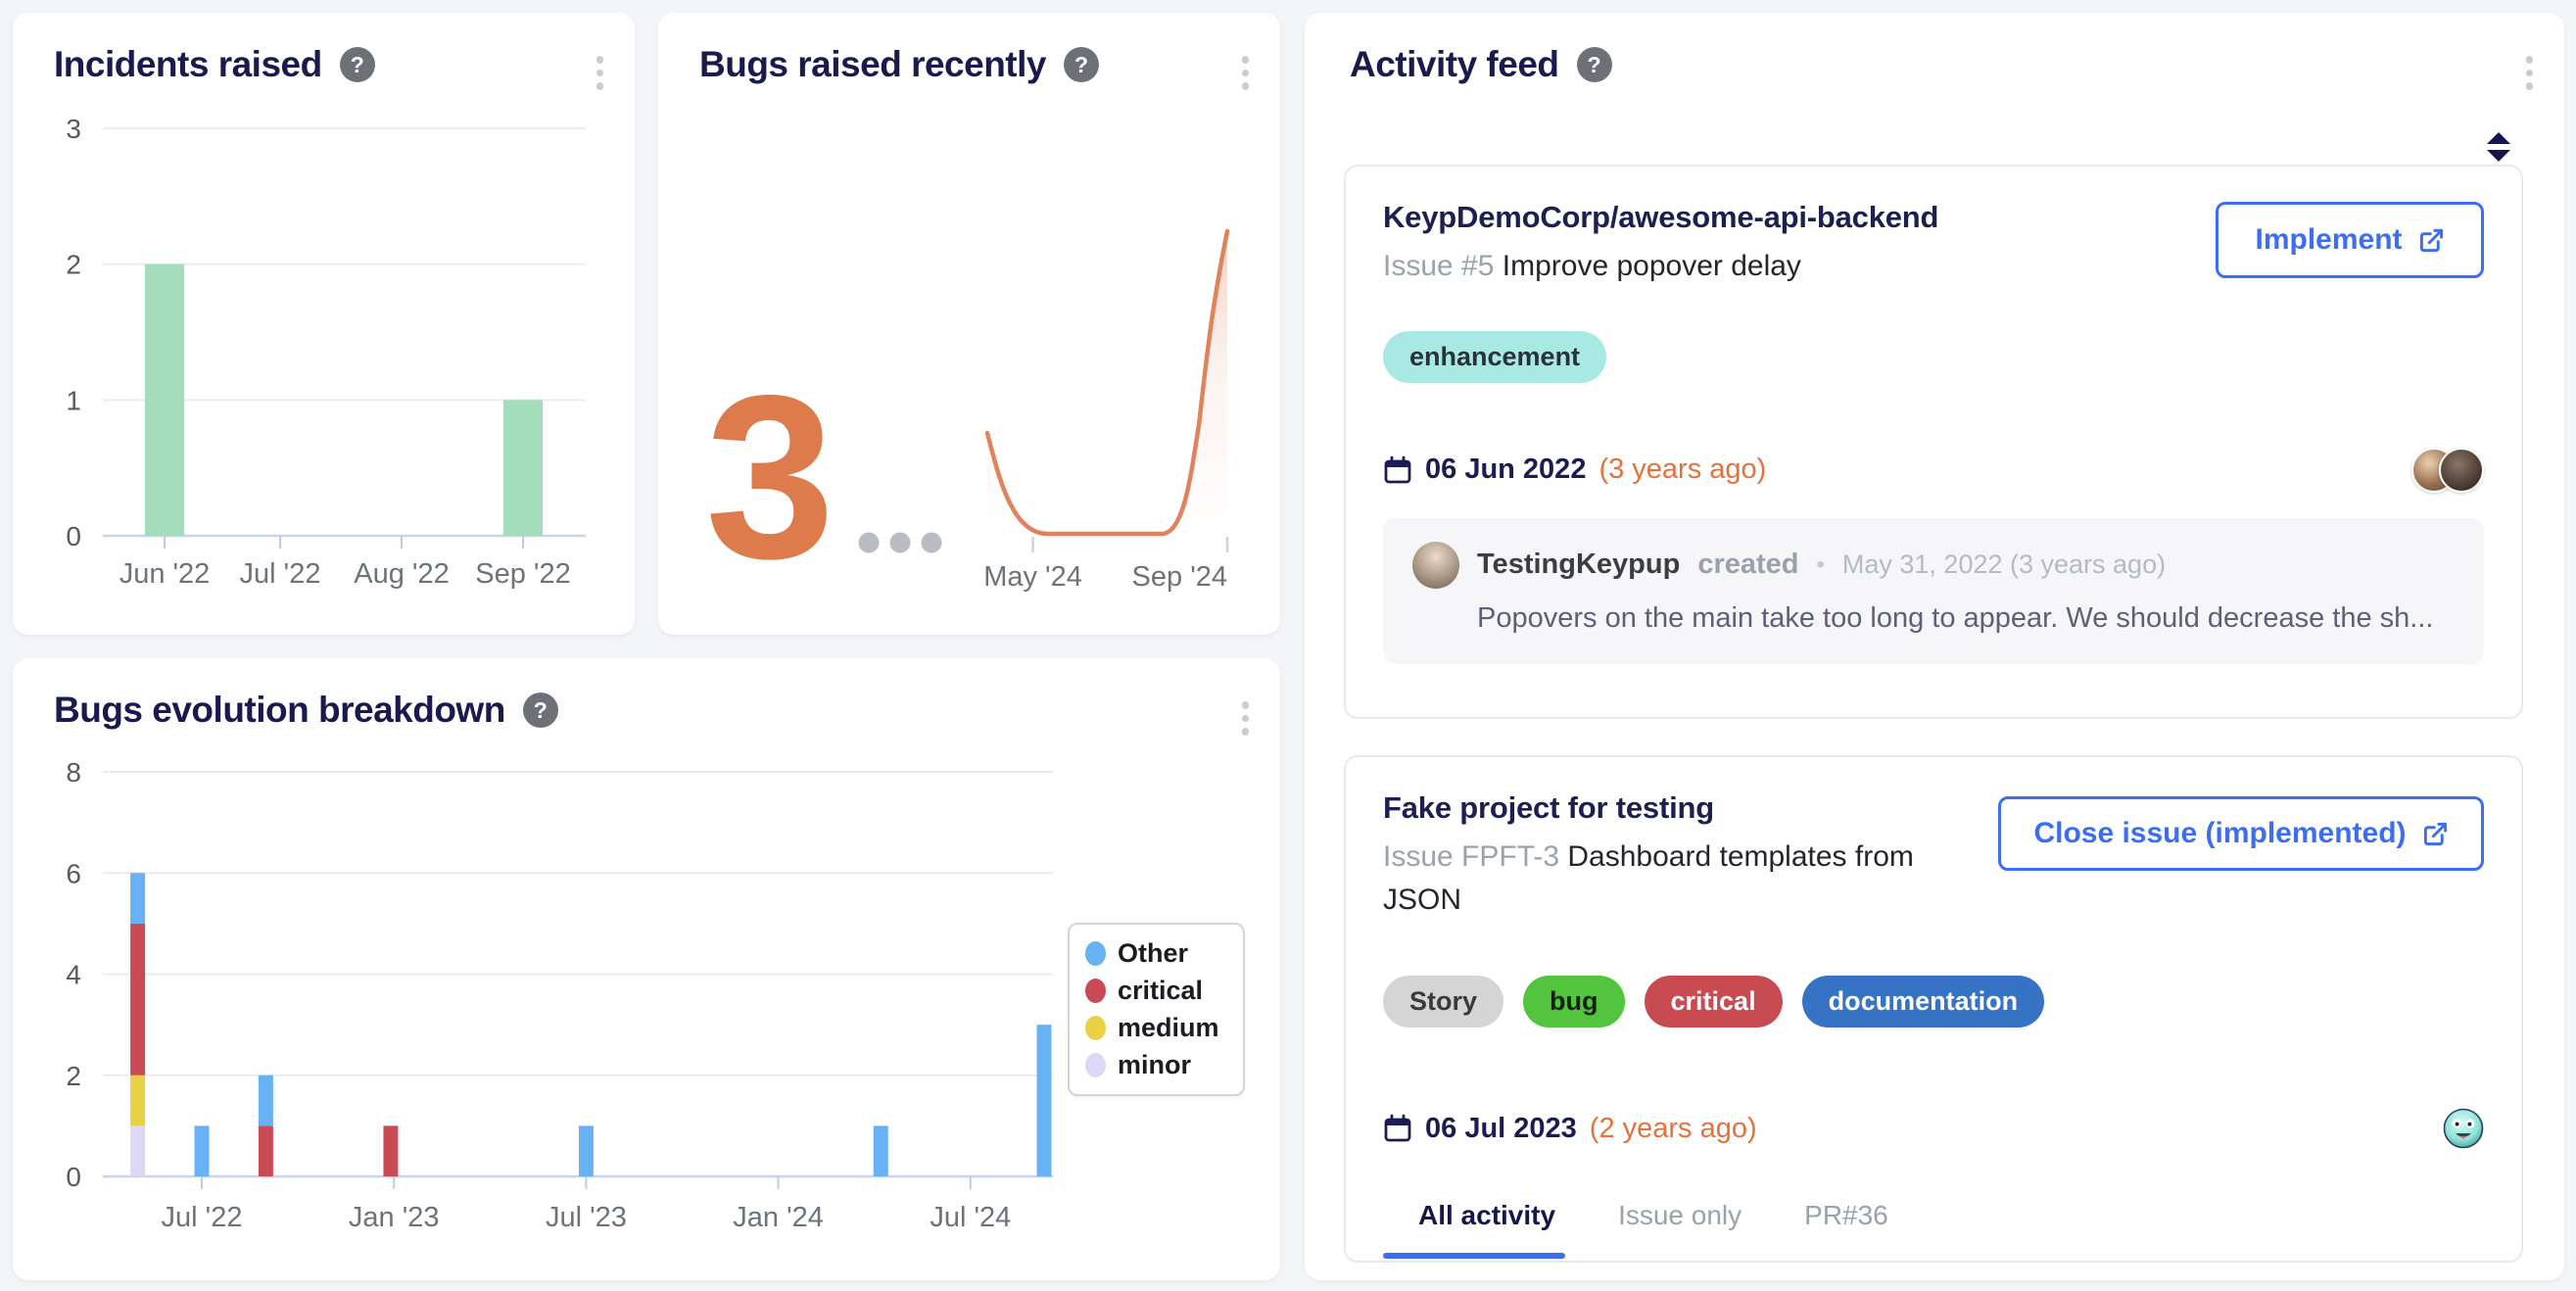  I want to click on breakdown-stacked-bar-chart: 0 2 4 6 8 Jul '22 Jan '23 Jul '23 Jan '24 Jul '24, so click(560, 995).